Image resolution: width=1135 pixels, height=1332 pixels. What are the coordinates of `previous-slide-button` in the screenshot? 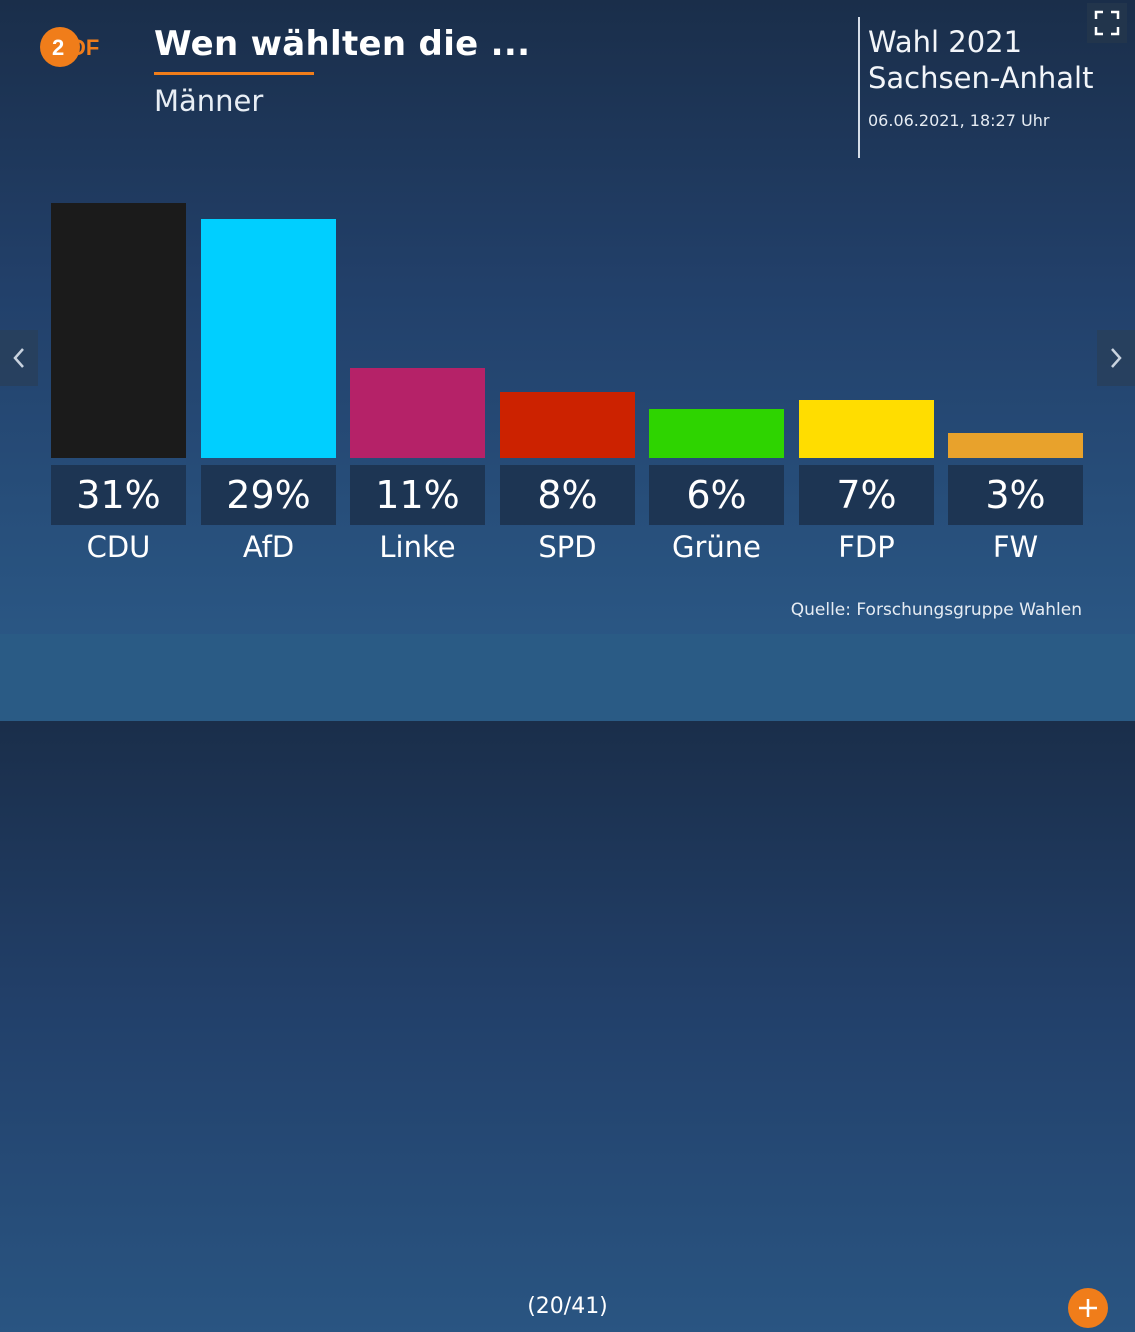 It's located at (19, 358).